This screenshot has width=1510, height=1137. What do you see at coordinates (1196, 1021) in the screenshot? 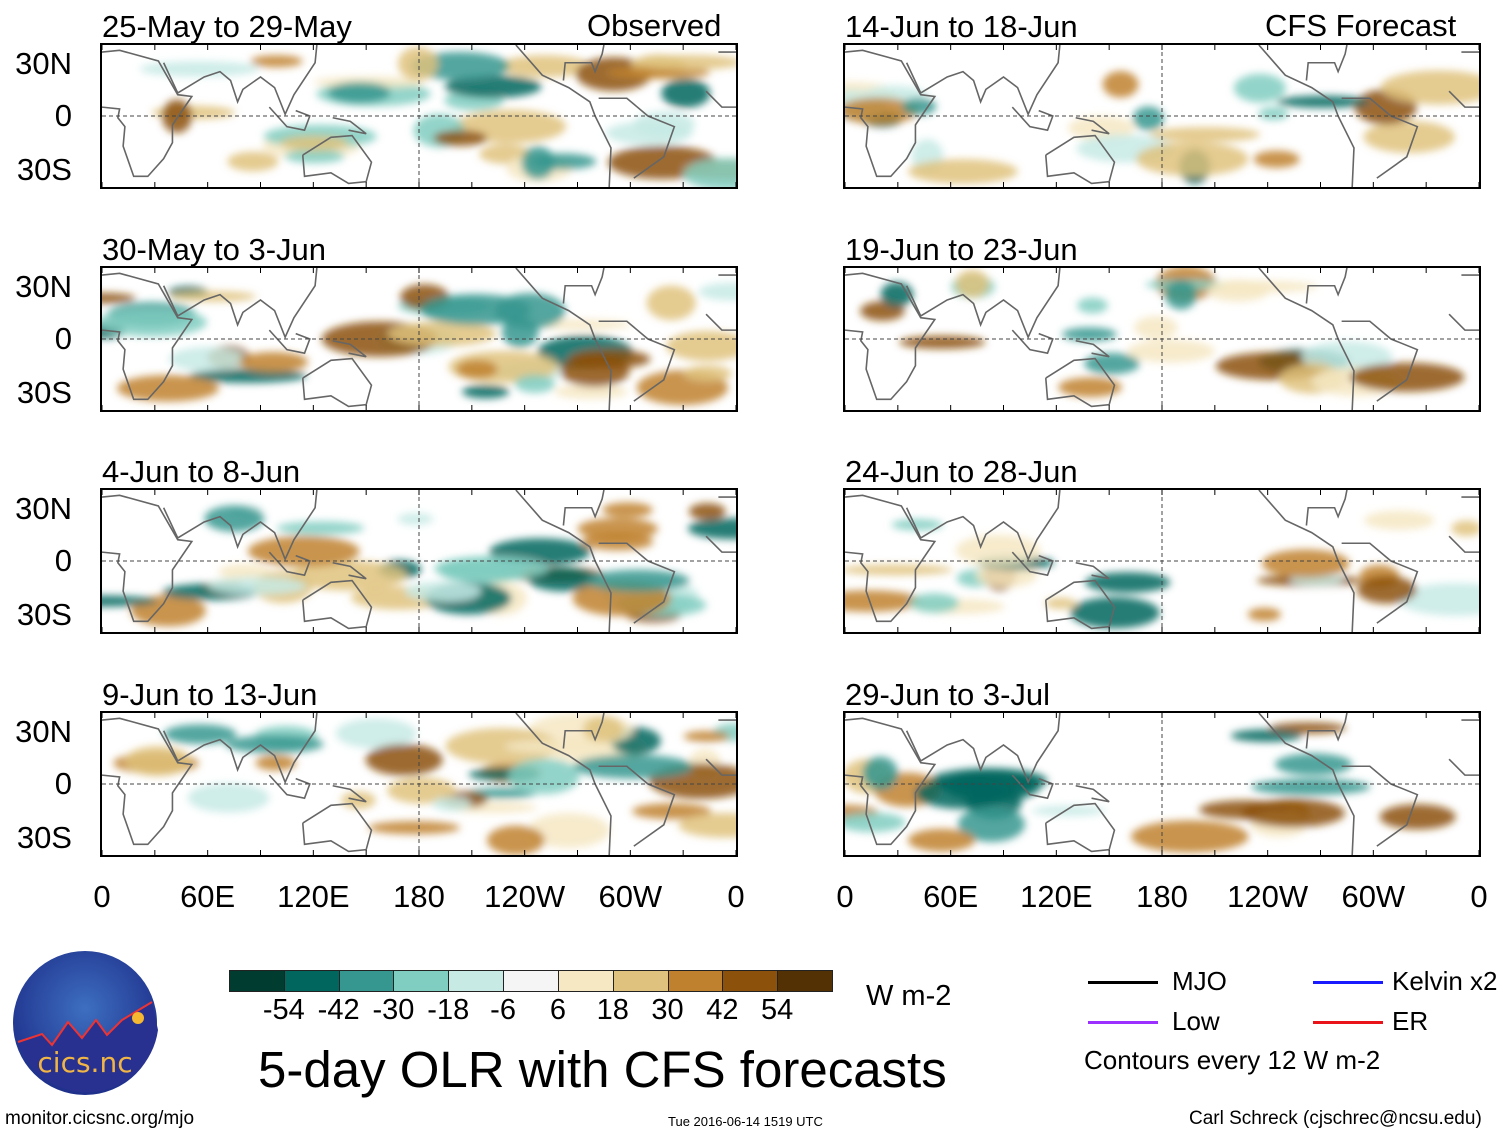
I see `legend-low-label: Low` at bounding box center [1196, 1021].